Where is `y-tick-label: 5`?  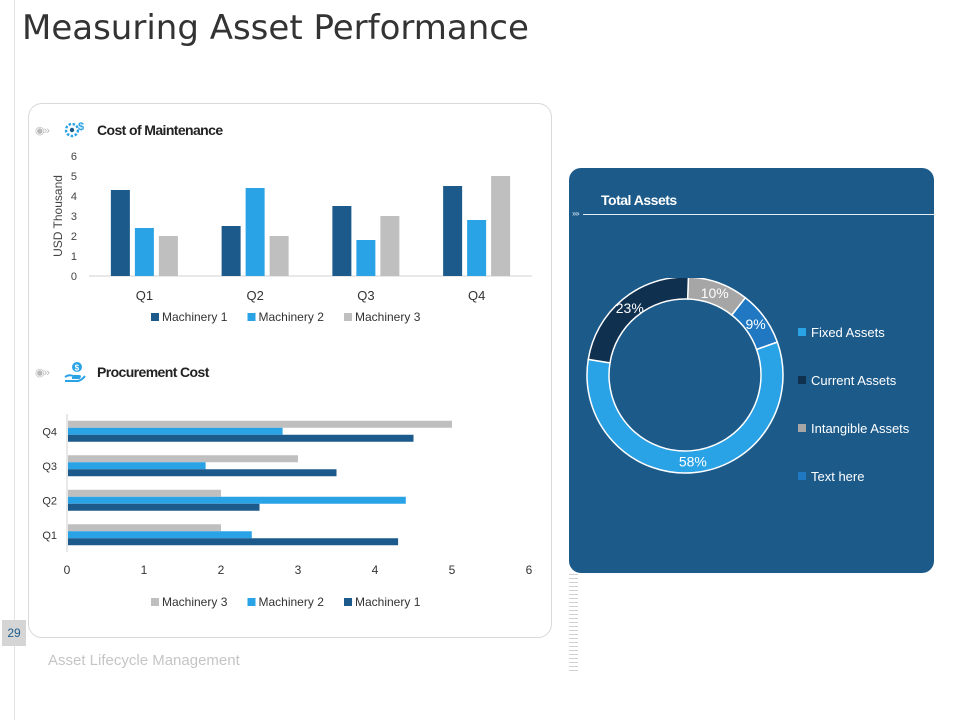 y-tick-label: 5 is located at coordinates (74, 177).